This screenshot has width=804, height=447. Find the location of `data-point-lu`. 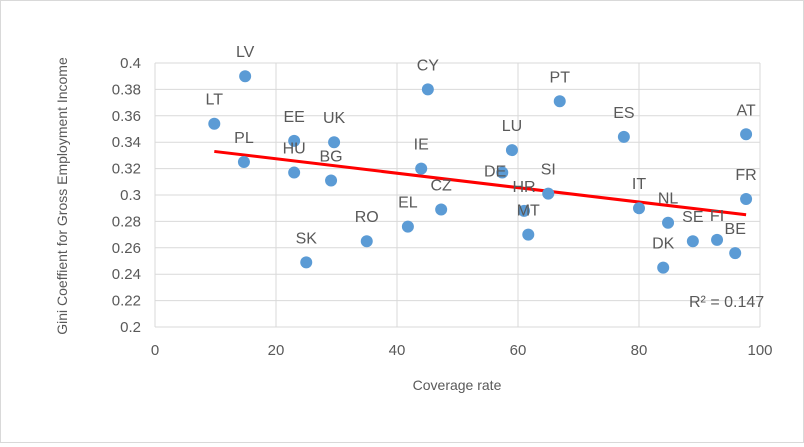

data-point-lu is located at coordinates (511, 150).